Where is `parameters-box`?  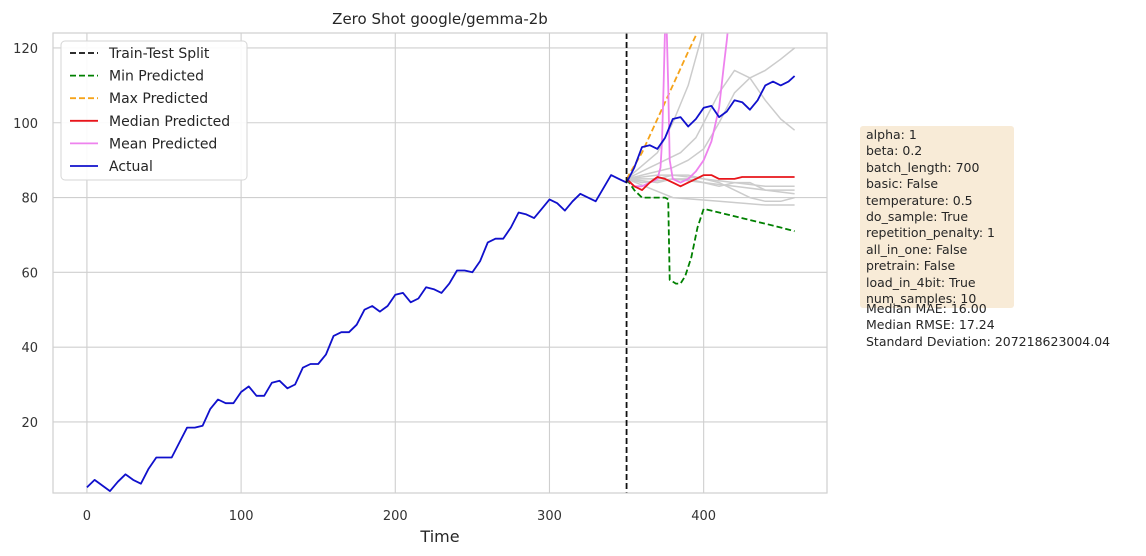
parameters-box is located at coordinates (937, 217).